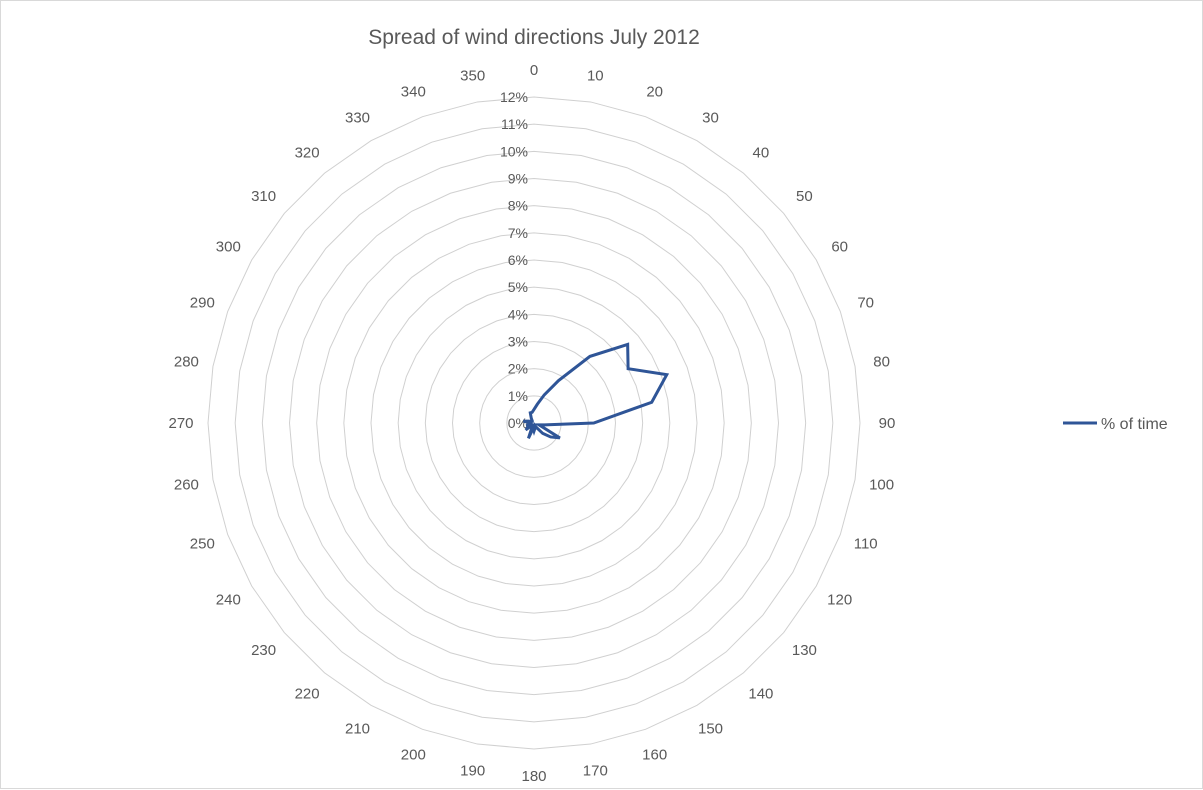 This screenshot has width=1203, height=790. Describe the element at coordinates (887, 423) in the screenshot. I see `category-label-90: 90` at that location.